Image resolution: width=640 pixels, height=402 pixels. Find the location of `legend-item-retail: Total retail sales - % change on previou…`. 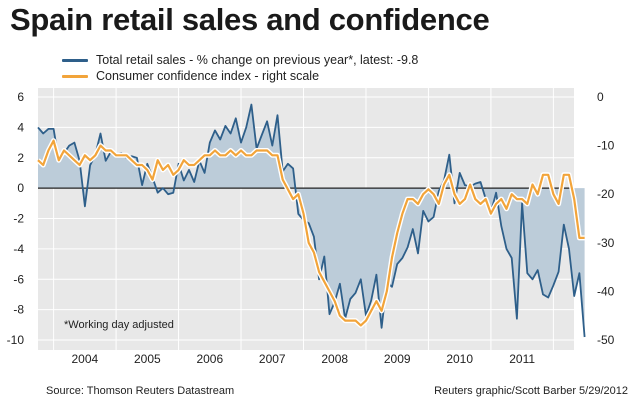

legend-item-retail: Total retail sales - % change on previou… is located at coordinates (240, 60).